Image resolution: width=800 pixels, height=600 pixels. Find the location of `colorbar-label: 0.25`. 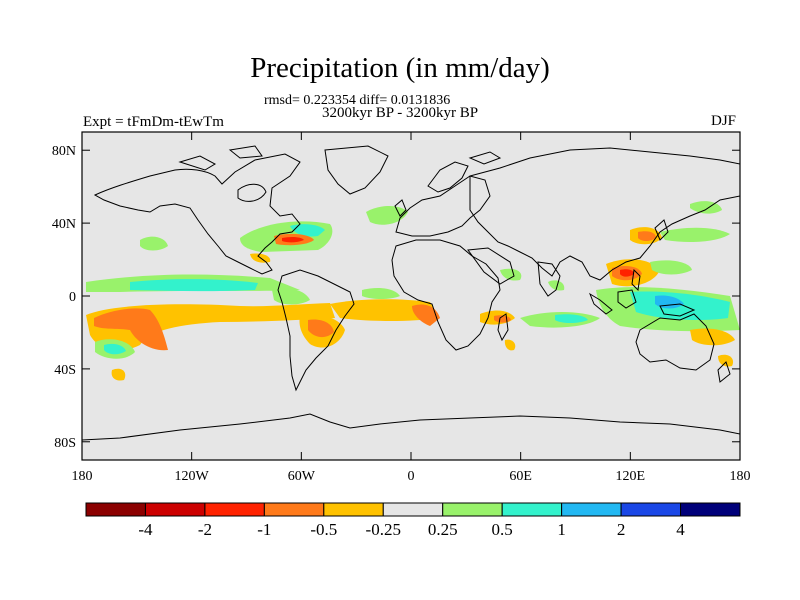

colorbar-label: 0.25 is located at coordinates (443, 529).